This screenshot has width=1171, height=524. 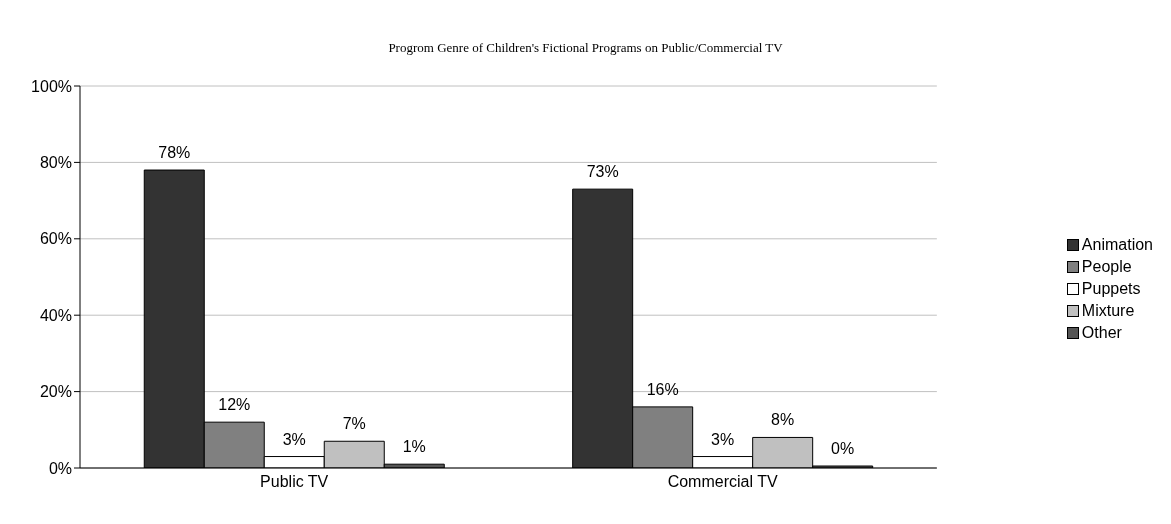 What do you see at coordinates (722, 482) in the screenshot?
I see `x-tick-label: Commercial TV` at bounding box center [722, 482].